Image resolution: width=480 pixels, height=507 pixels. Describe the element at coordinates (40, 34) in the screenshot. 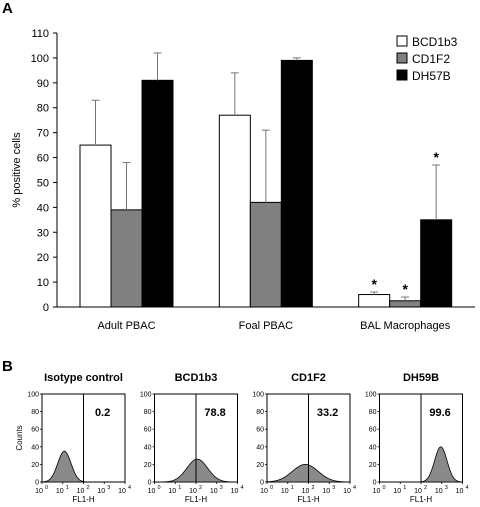

I see `y-tick-label: 110` at that location.